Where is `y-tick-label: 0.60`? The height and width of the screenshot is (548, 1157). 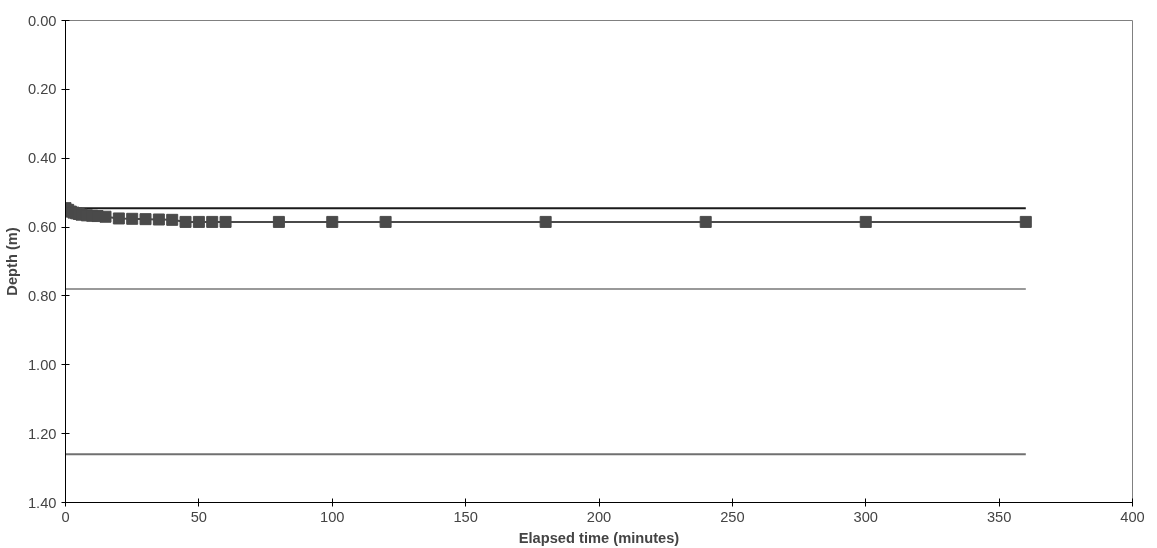 y-tick-label: 0.60 is located at coordinates (42, 227).